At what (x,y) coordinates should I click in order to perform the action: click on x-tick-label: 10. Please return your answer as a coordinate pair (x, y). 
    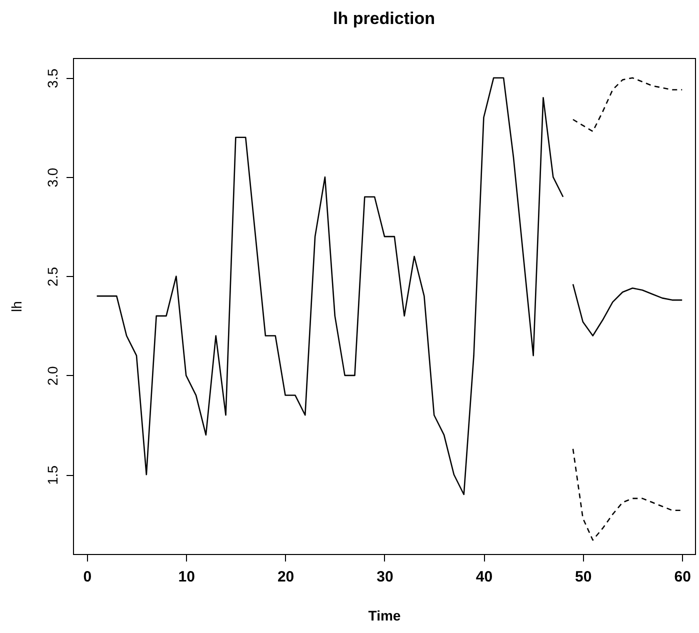
    Looking at the image, I should click on (186, 577).